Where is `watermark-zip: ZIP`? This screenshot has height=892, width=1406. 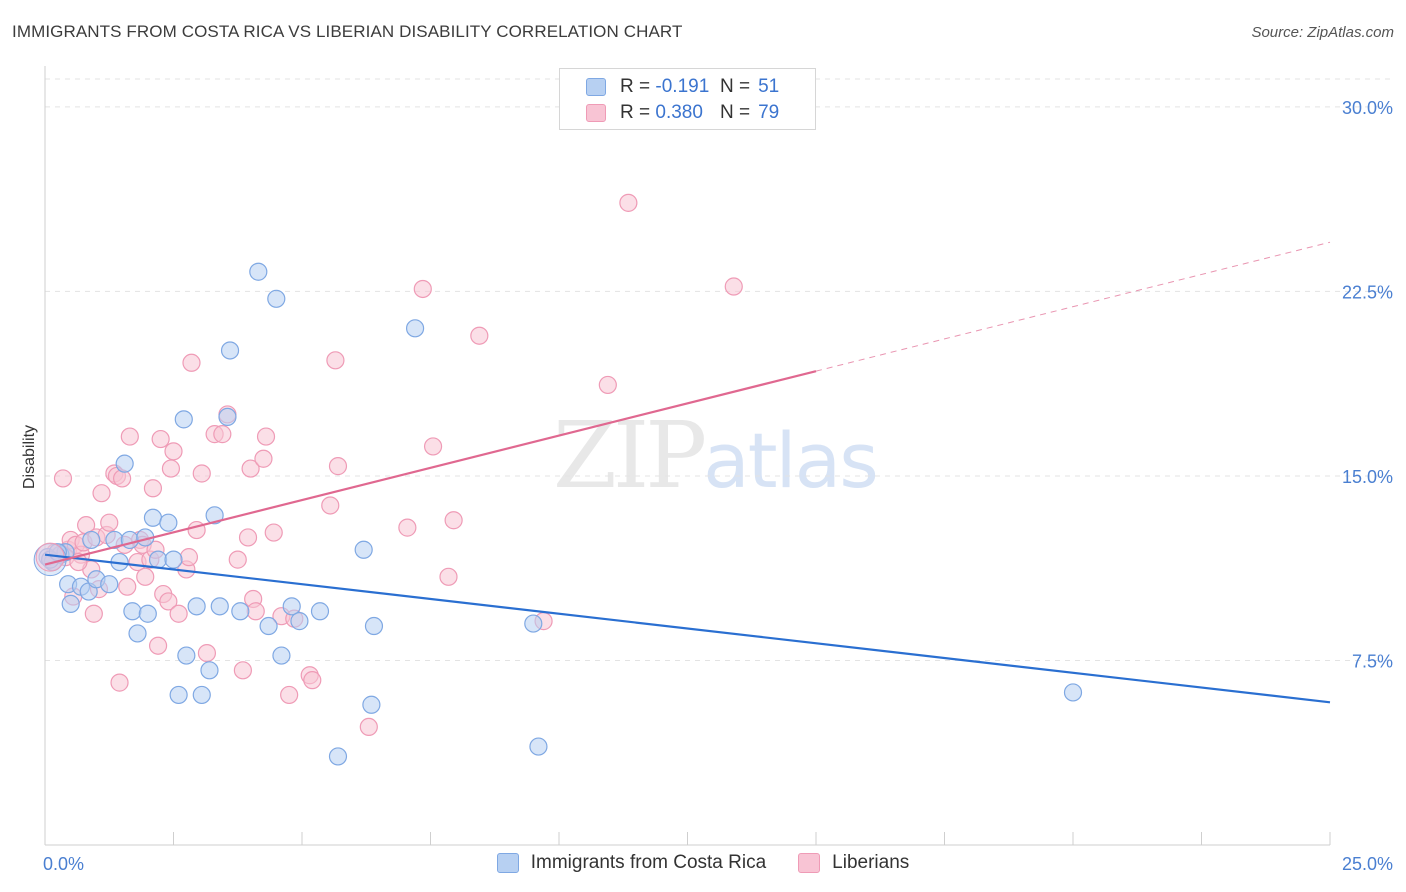
watermark-zip: ZIP is located at coordinates (630, 455).